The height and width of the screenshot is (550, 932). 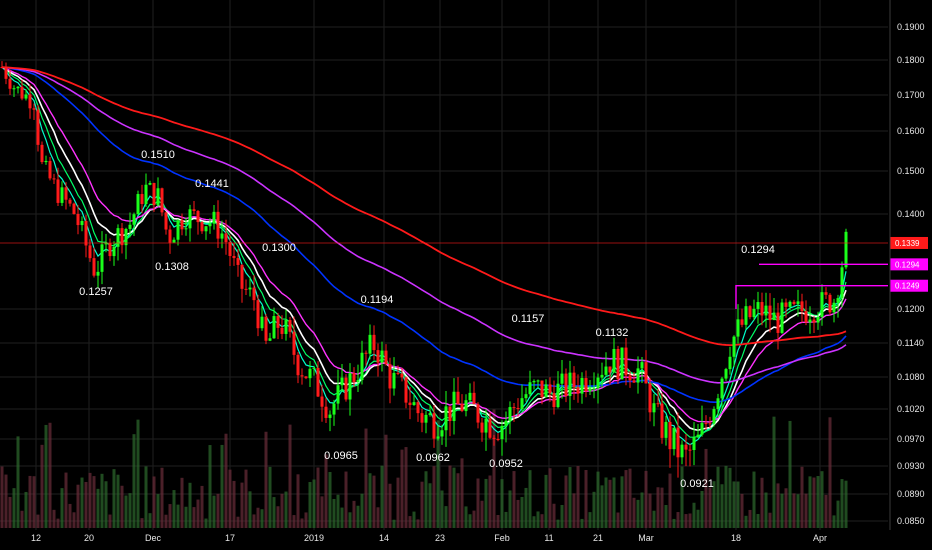 I want to click on price-annotation: 0.1132, so click(x=612, y=333).